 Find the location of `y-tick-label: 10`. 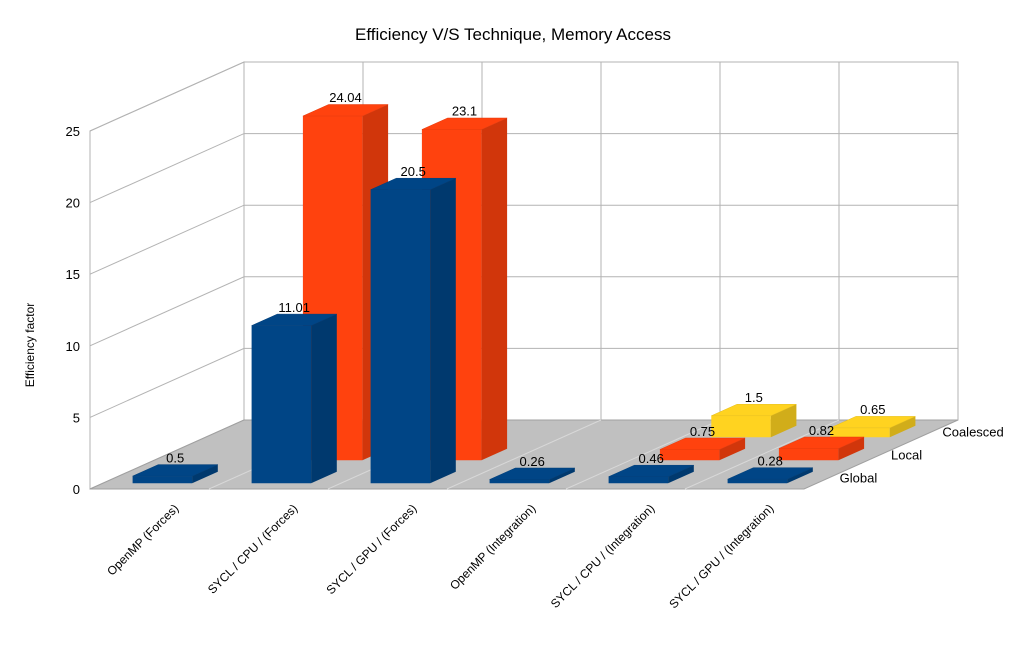

y-tick-label: 10 is located at coordinates (73, 346).